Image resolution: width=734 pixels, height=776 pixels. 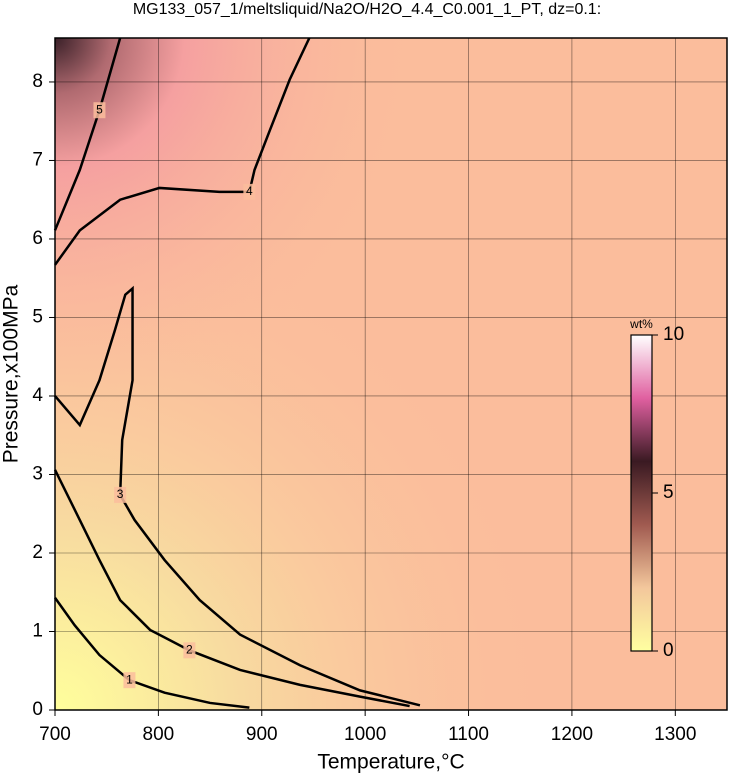 I want to click on contour-label: 4, so click(x=249, y=191).